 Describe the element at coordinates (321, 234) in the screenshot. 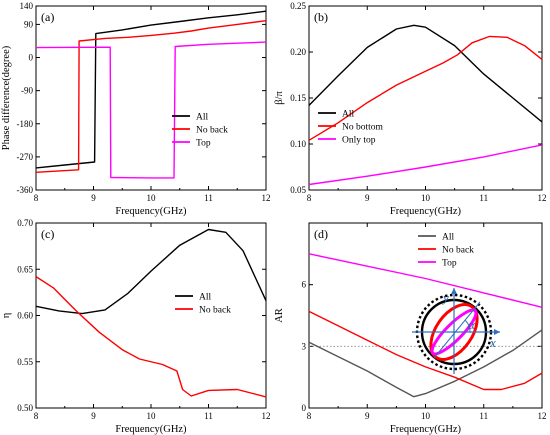

I see `panel-tag: (d)` at that location.